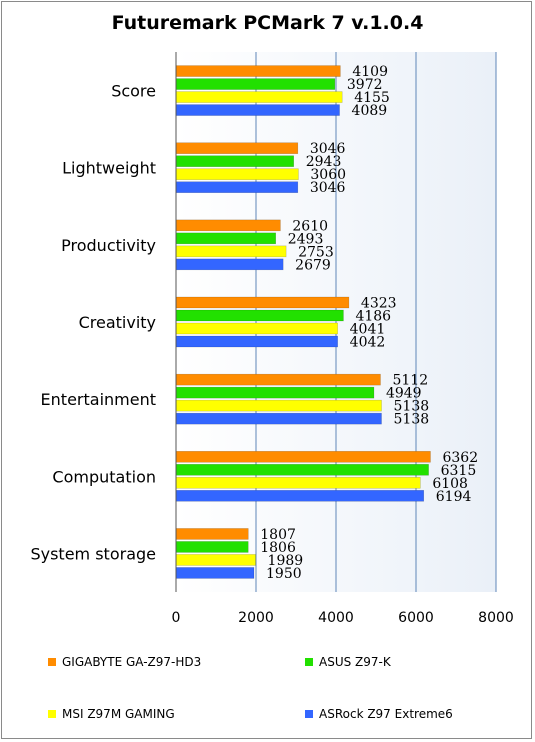 This screenshot has width=535, height=742. I want to click on data-label: 2943, so click(324, 162).